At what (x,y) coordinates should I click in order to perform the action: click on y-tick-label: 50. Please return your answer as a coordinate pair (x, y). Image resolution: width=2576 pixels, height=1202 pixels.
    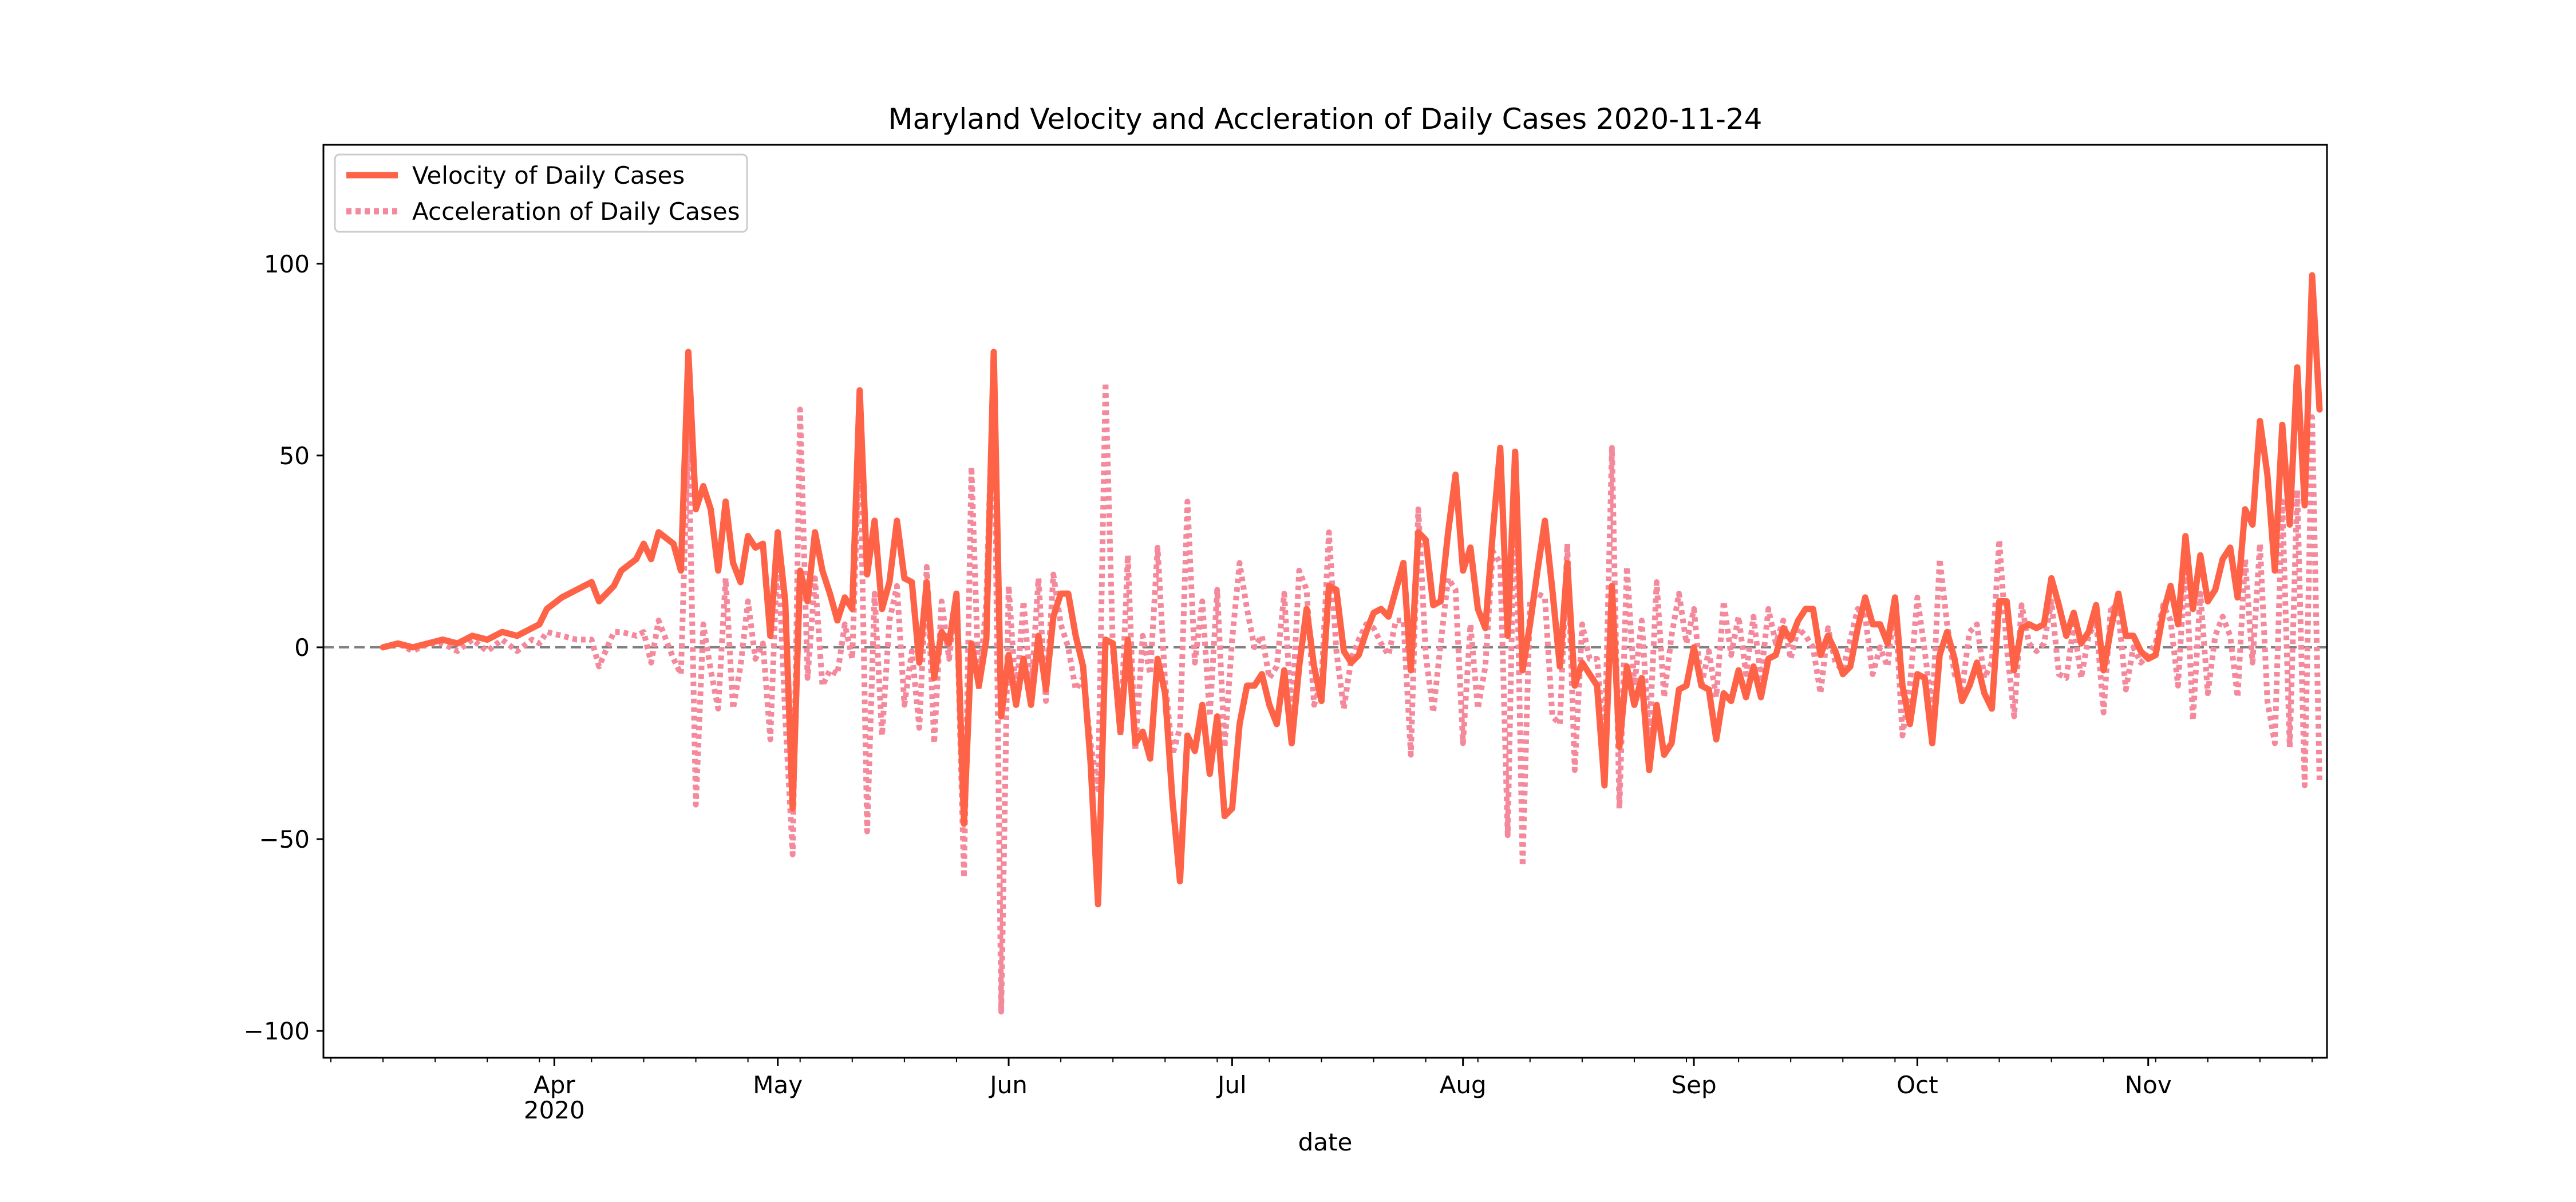
    Looking at the image, I should click on (294, 456).